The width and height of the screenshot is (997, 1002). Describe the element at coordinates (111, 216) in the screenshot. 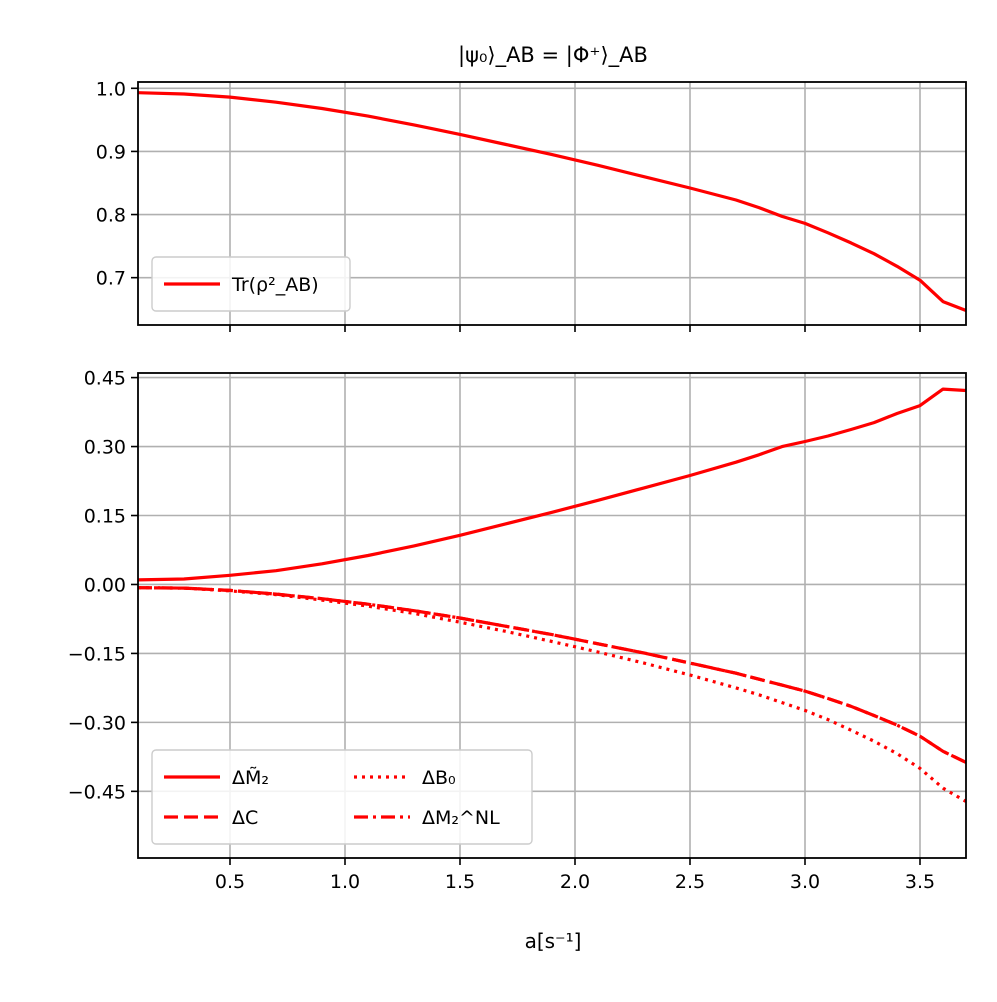

I see `y-tick-label: 0.8` at that location.